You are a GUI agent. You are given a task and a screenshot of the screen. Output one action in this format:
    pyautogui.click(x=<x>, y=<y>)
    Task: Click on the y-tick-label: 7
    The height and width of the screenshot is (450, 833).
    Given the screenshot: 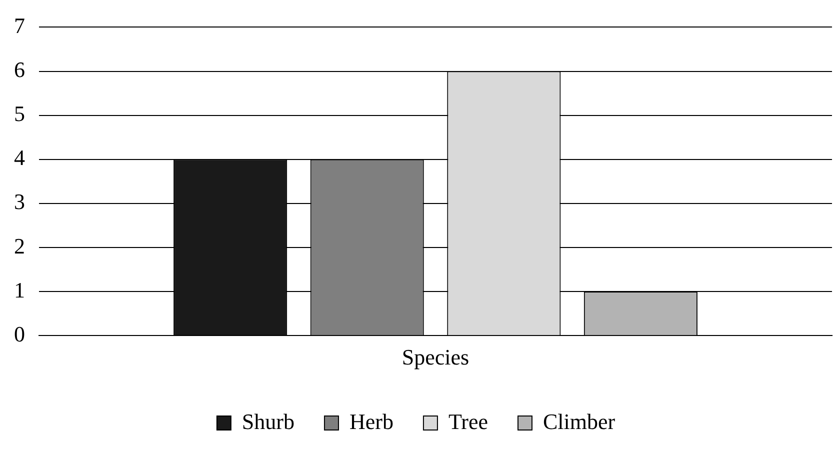 What is the action you would take?
    pyautogui.click(x=19, y=25)
    